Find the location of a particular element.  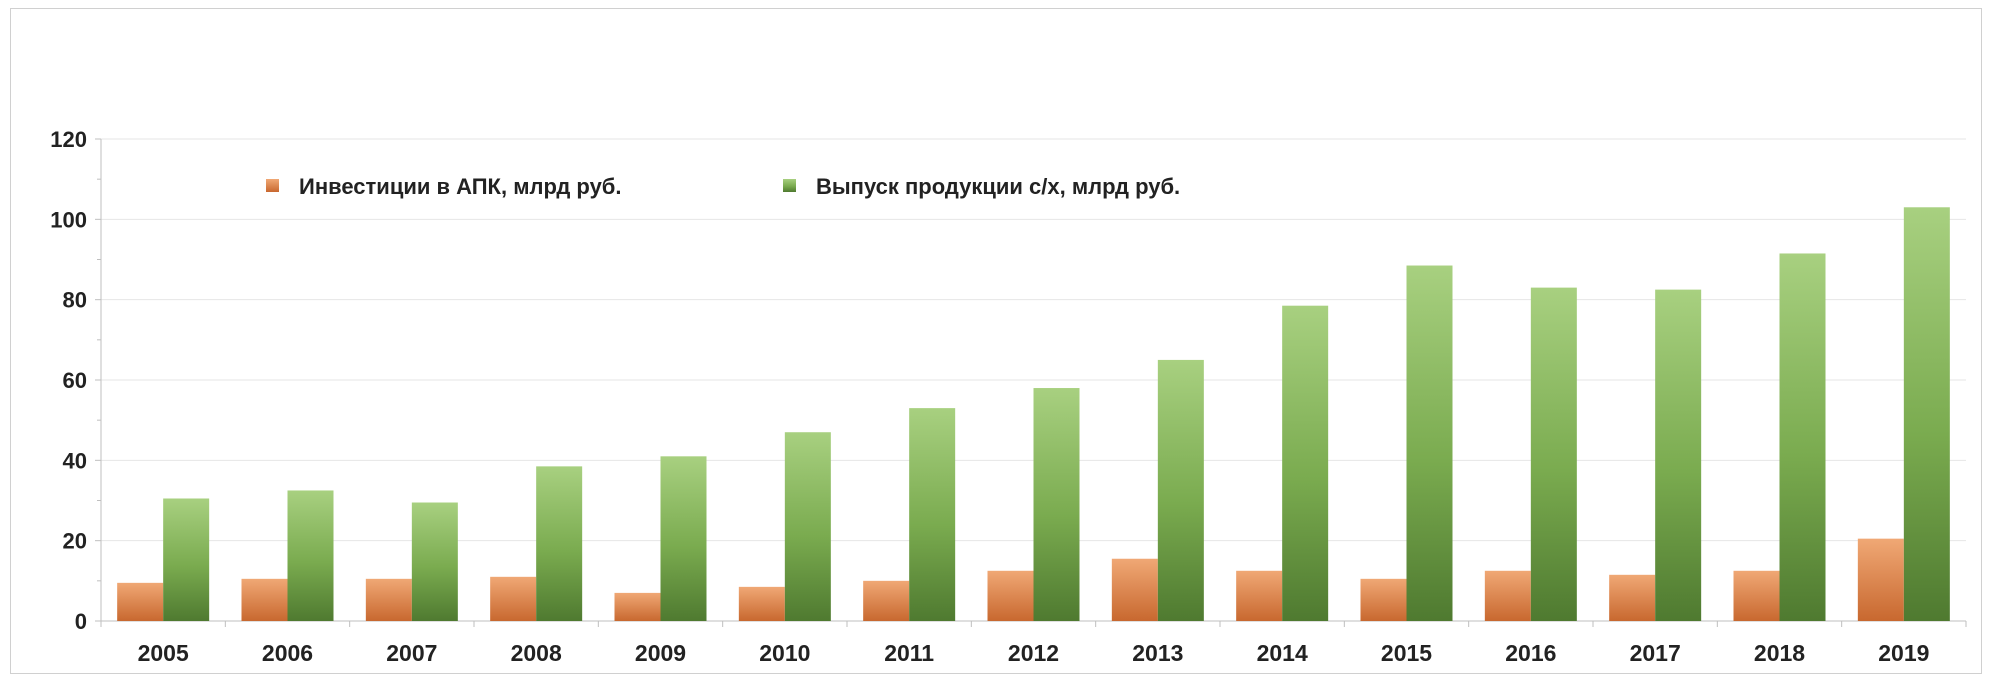

x-tick-label: 2013 is located at coordinates (1157, 653).